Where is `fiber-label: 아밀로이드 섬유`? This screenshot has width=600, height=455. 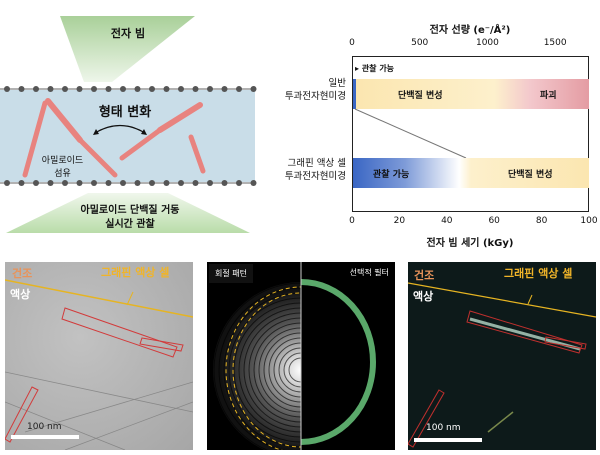 fiber-label: 아밀로이드 섬유 is located at coordinates (62, 167).